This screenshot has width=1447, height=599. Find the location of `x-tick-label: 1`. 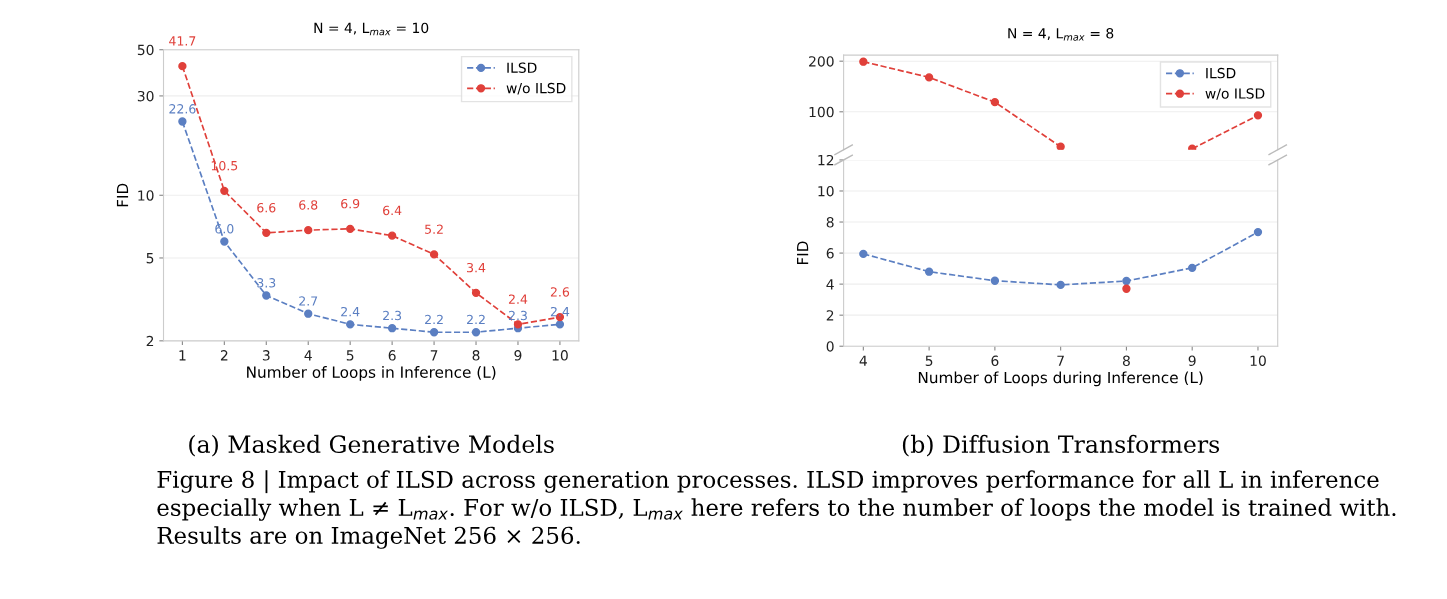

x-tick-label: 1 is located at coordinates (182, 355).